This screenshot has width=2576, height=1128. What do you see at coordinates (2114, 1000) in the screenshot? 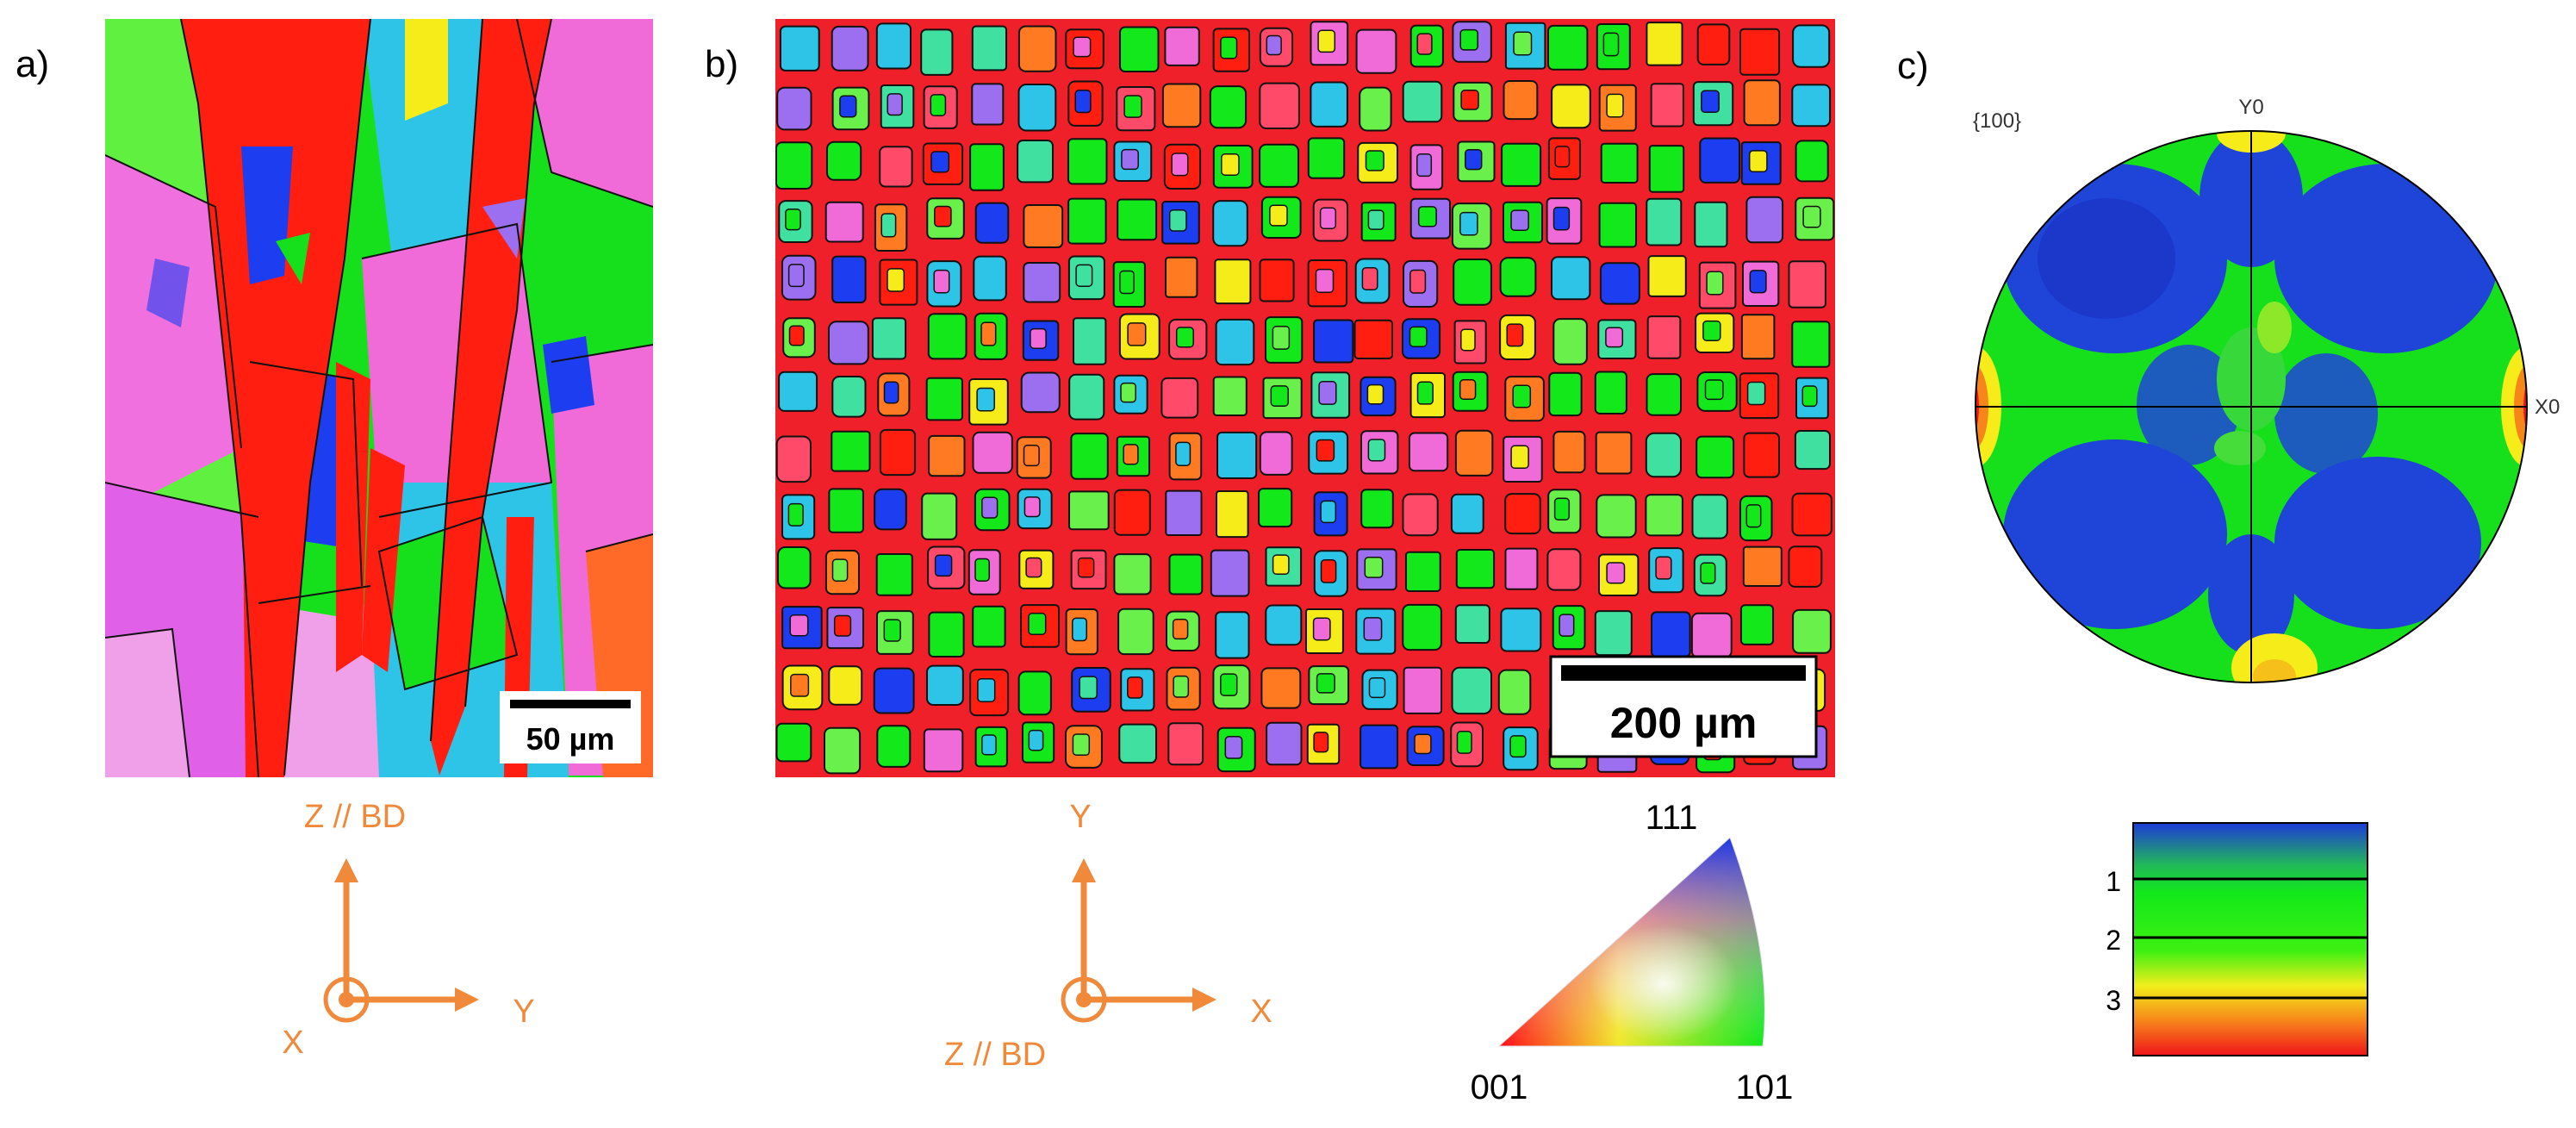
I see `colorbar-tick-3: 3` at bounding box center [2114, 1000].